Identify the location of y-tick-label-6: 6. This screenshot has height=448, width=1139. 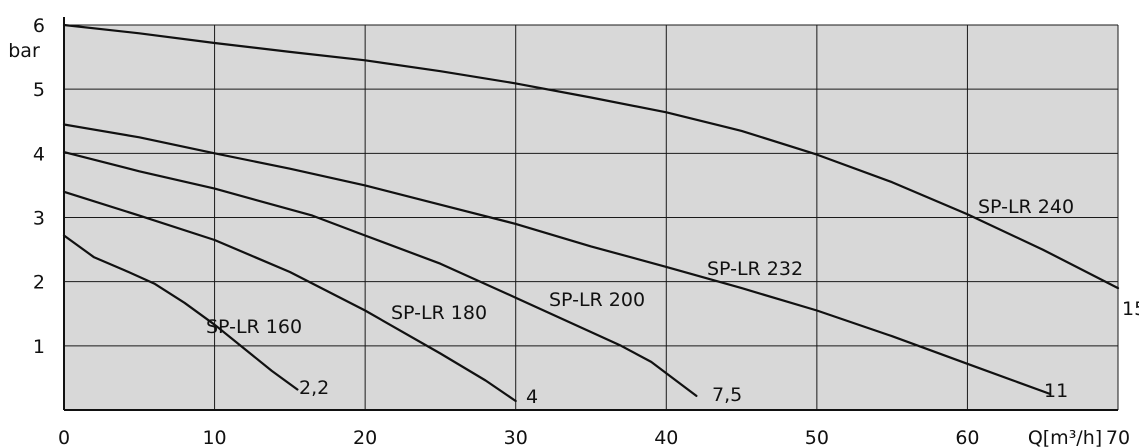
(39, 26).